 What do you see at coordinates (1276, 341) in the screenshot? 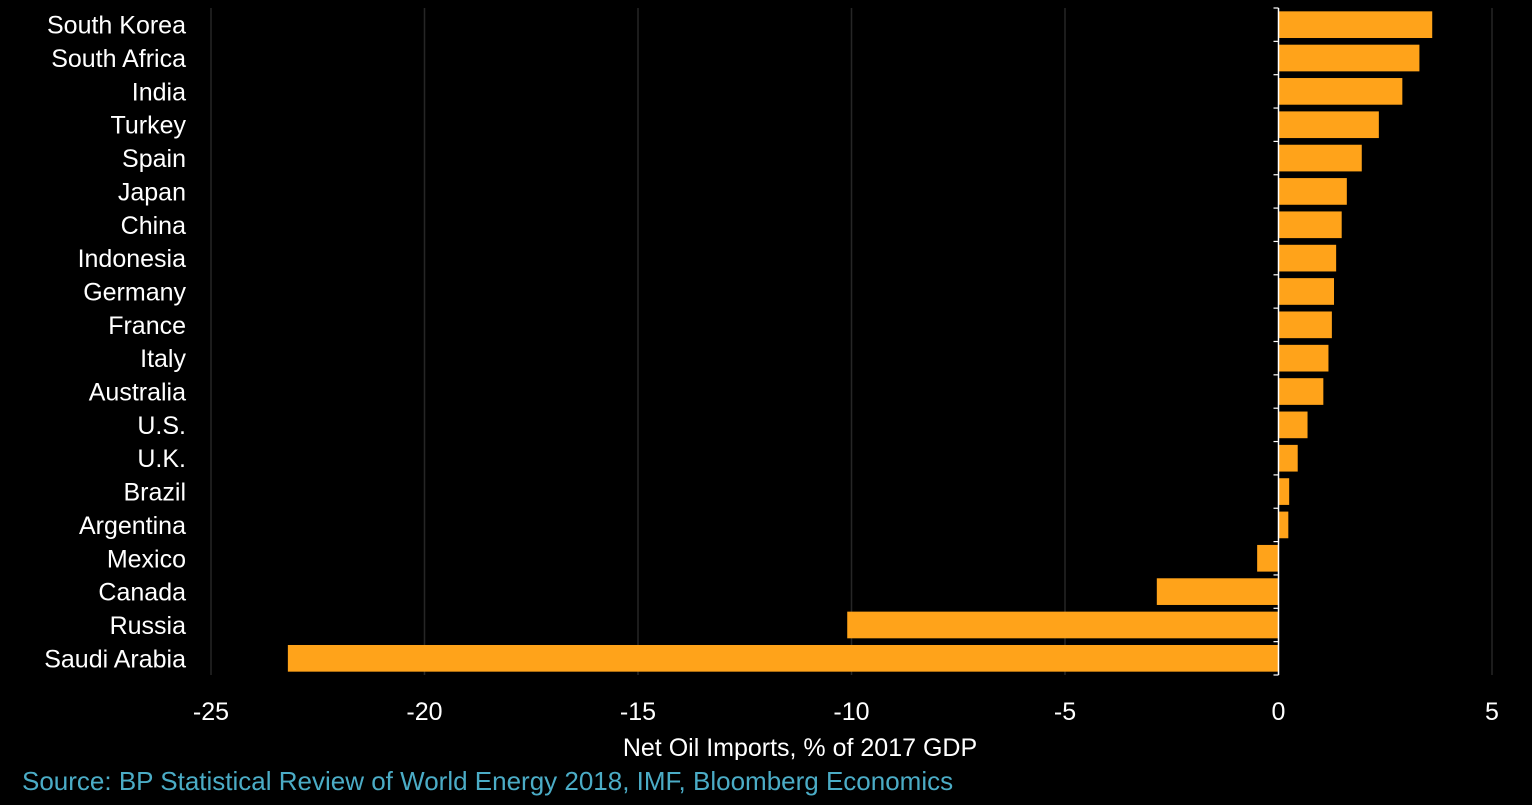
I see `axes` at bounding box center [1276, 341].